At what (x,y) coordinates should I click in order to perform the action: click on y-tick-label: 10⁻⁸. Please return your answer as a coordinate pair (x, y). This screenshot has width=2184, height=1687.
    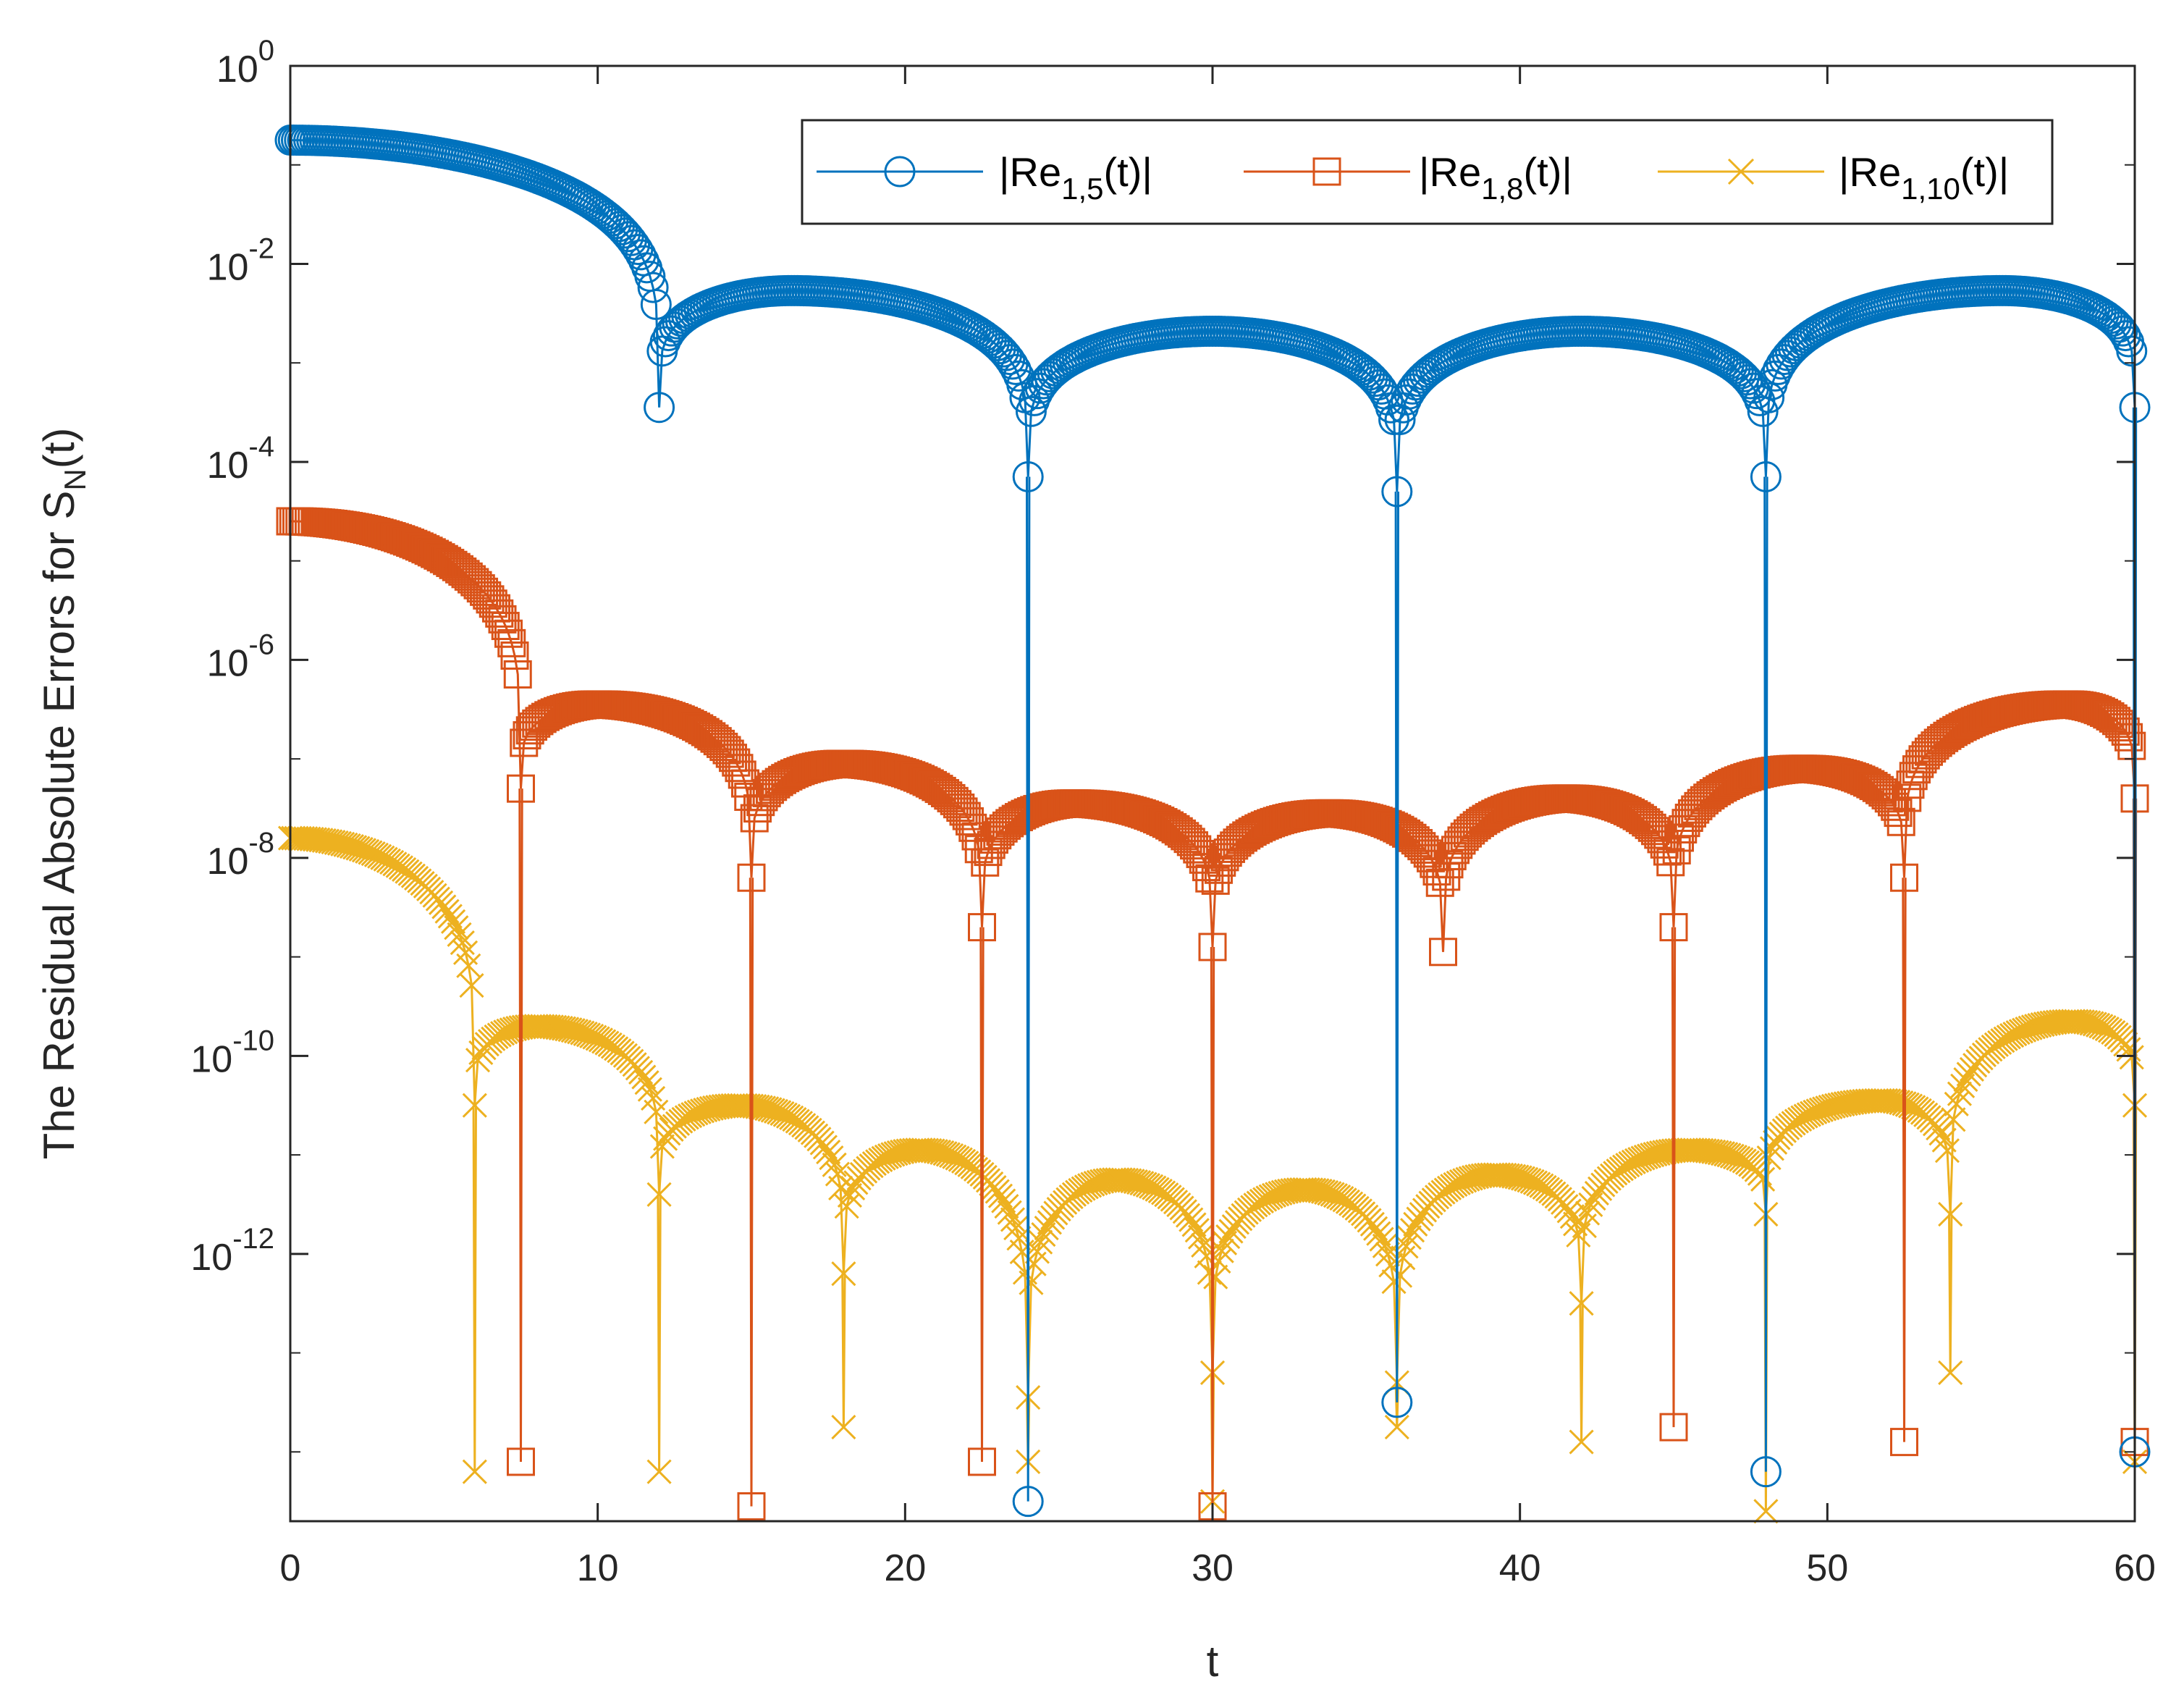
    Looking at the image, I should click on (240, 855).